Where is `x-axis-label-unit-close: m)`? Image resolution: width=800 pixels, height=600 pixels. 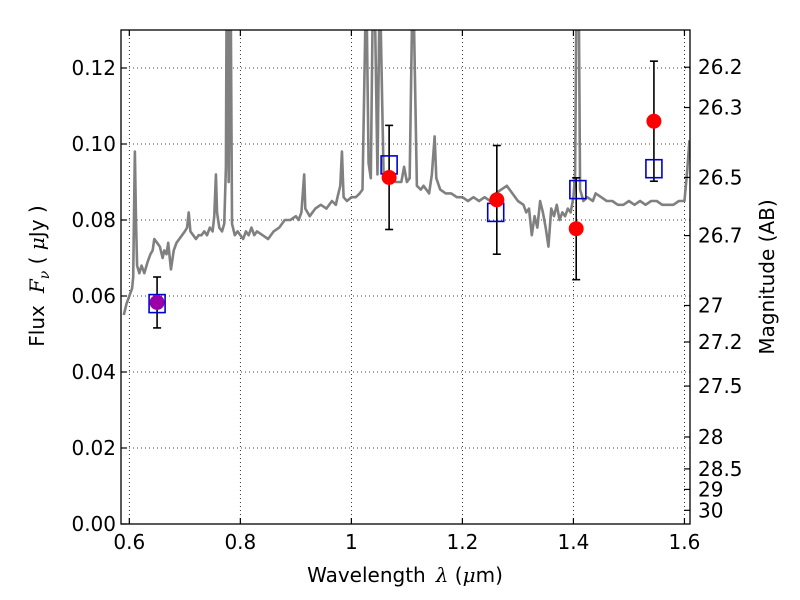 x-axis-label-unit-close: m) is located at coordinates (489, 575).